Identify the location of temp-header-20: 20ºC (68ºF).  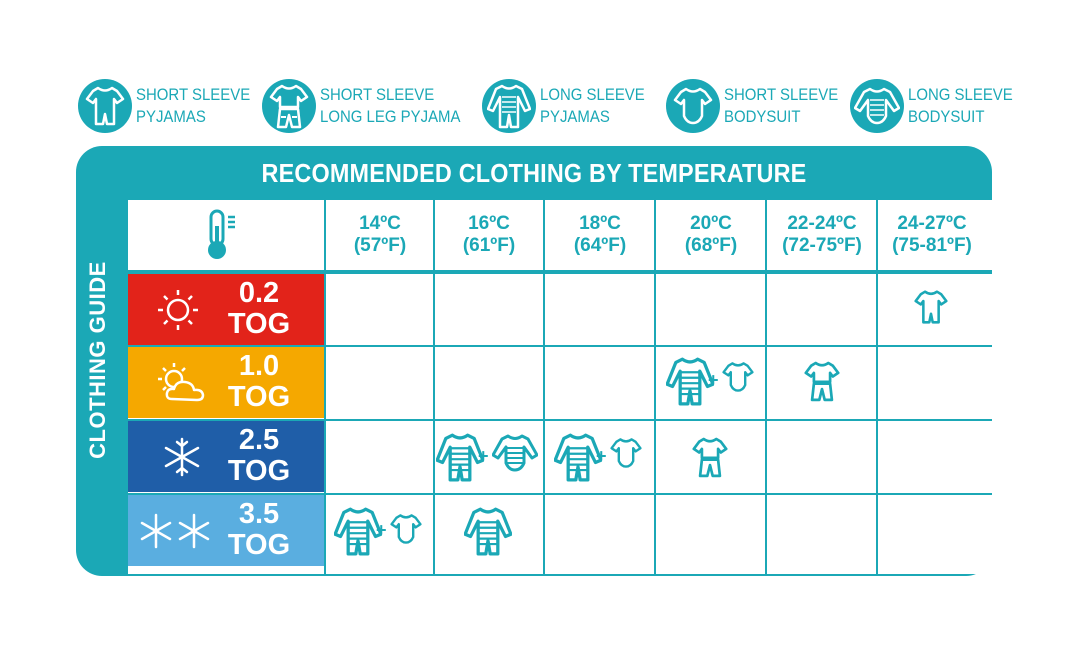
(711, 235).